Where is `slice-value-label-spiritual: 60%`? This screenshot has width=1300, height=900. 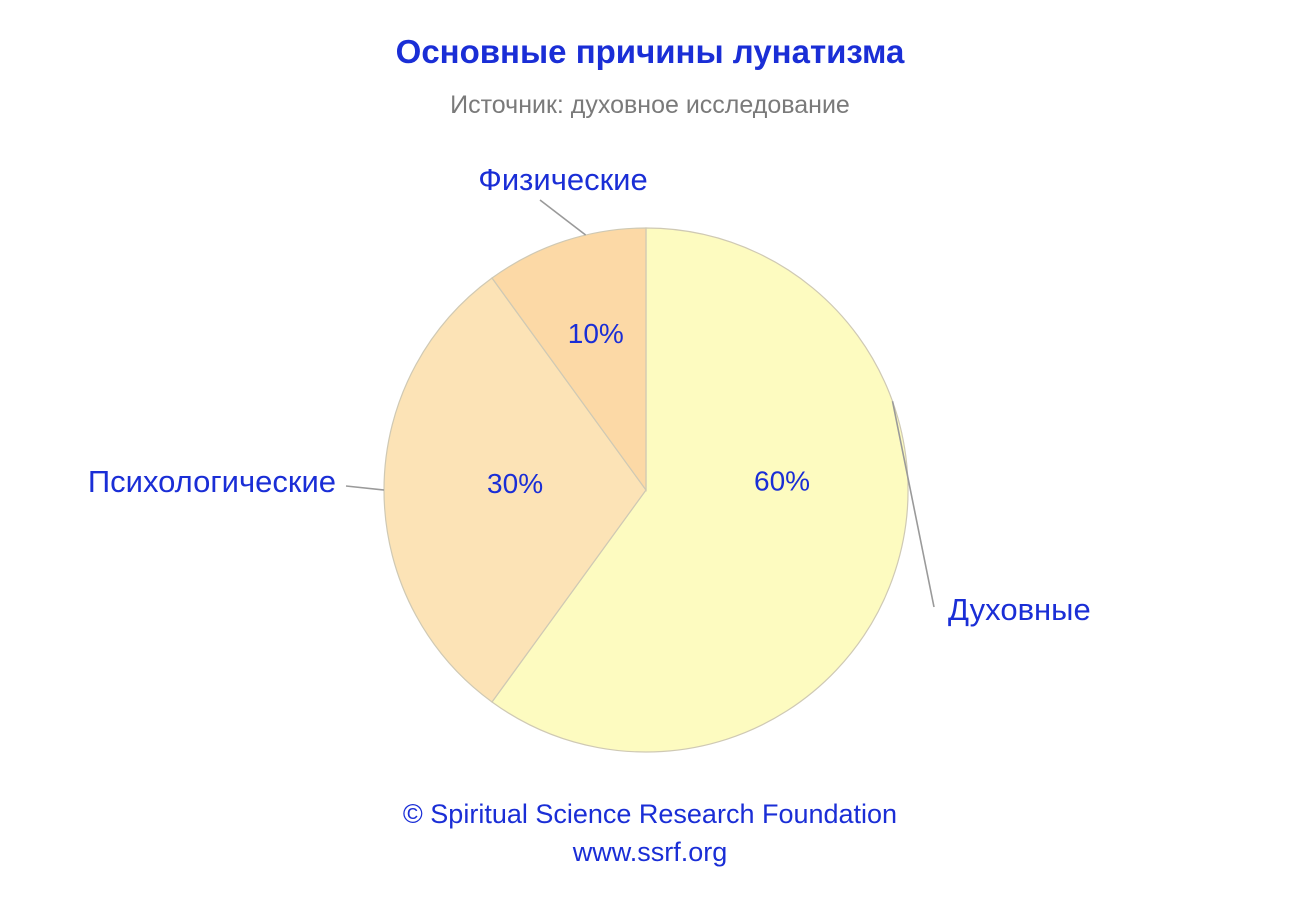
slice-value-label-spiritual: 60% is located at coordinates (782, 480).